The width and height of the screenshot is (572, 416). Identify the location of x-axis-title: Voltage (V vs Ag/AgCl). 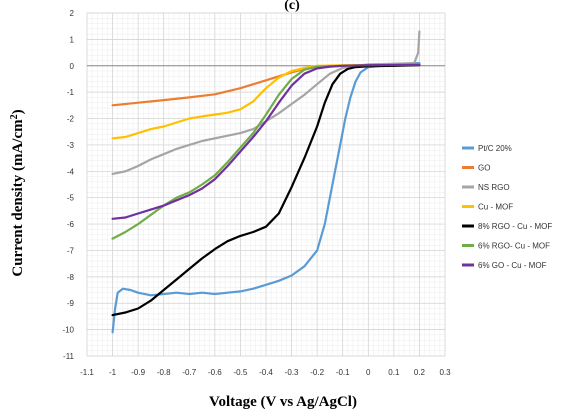
(283, 402).